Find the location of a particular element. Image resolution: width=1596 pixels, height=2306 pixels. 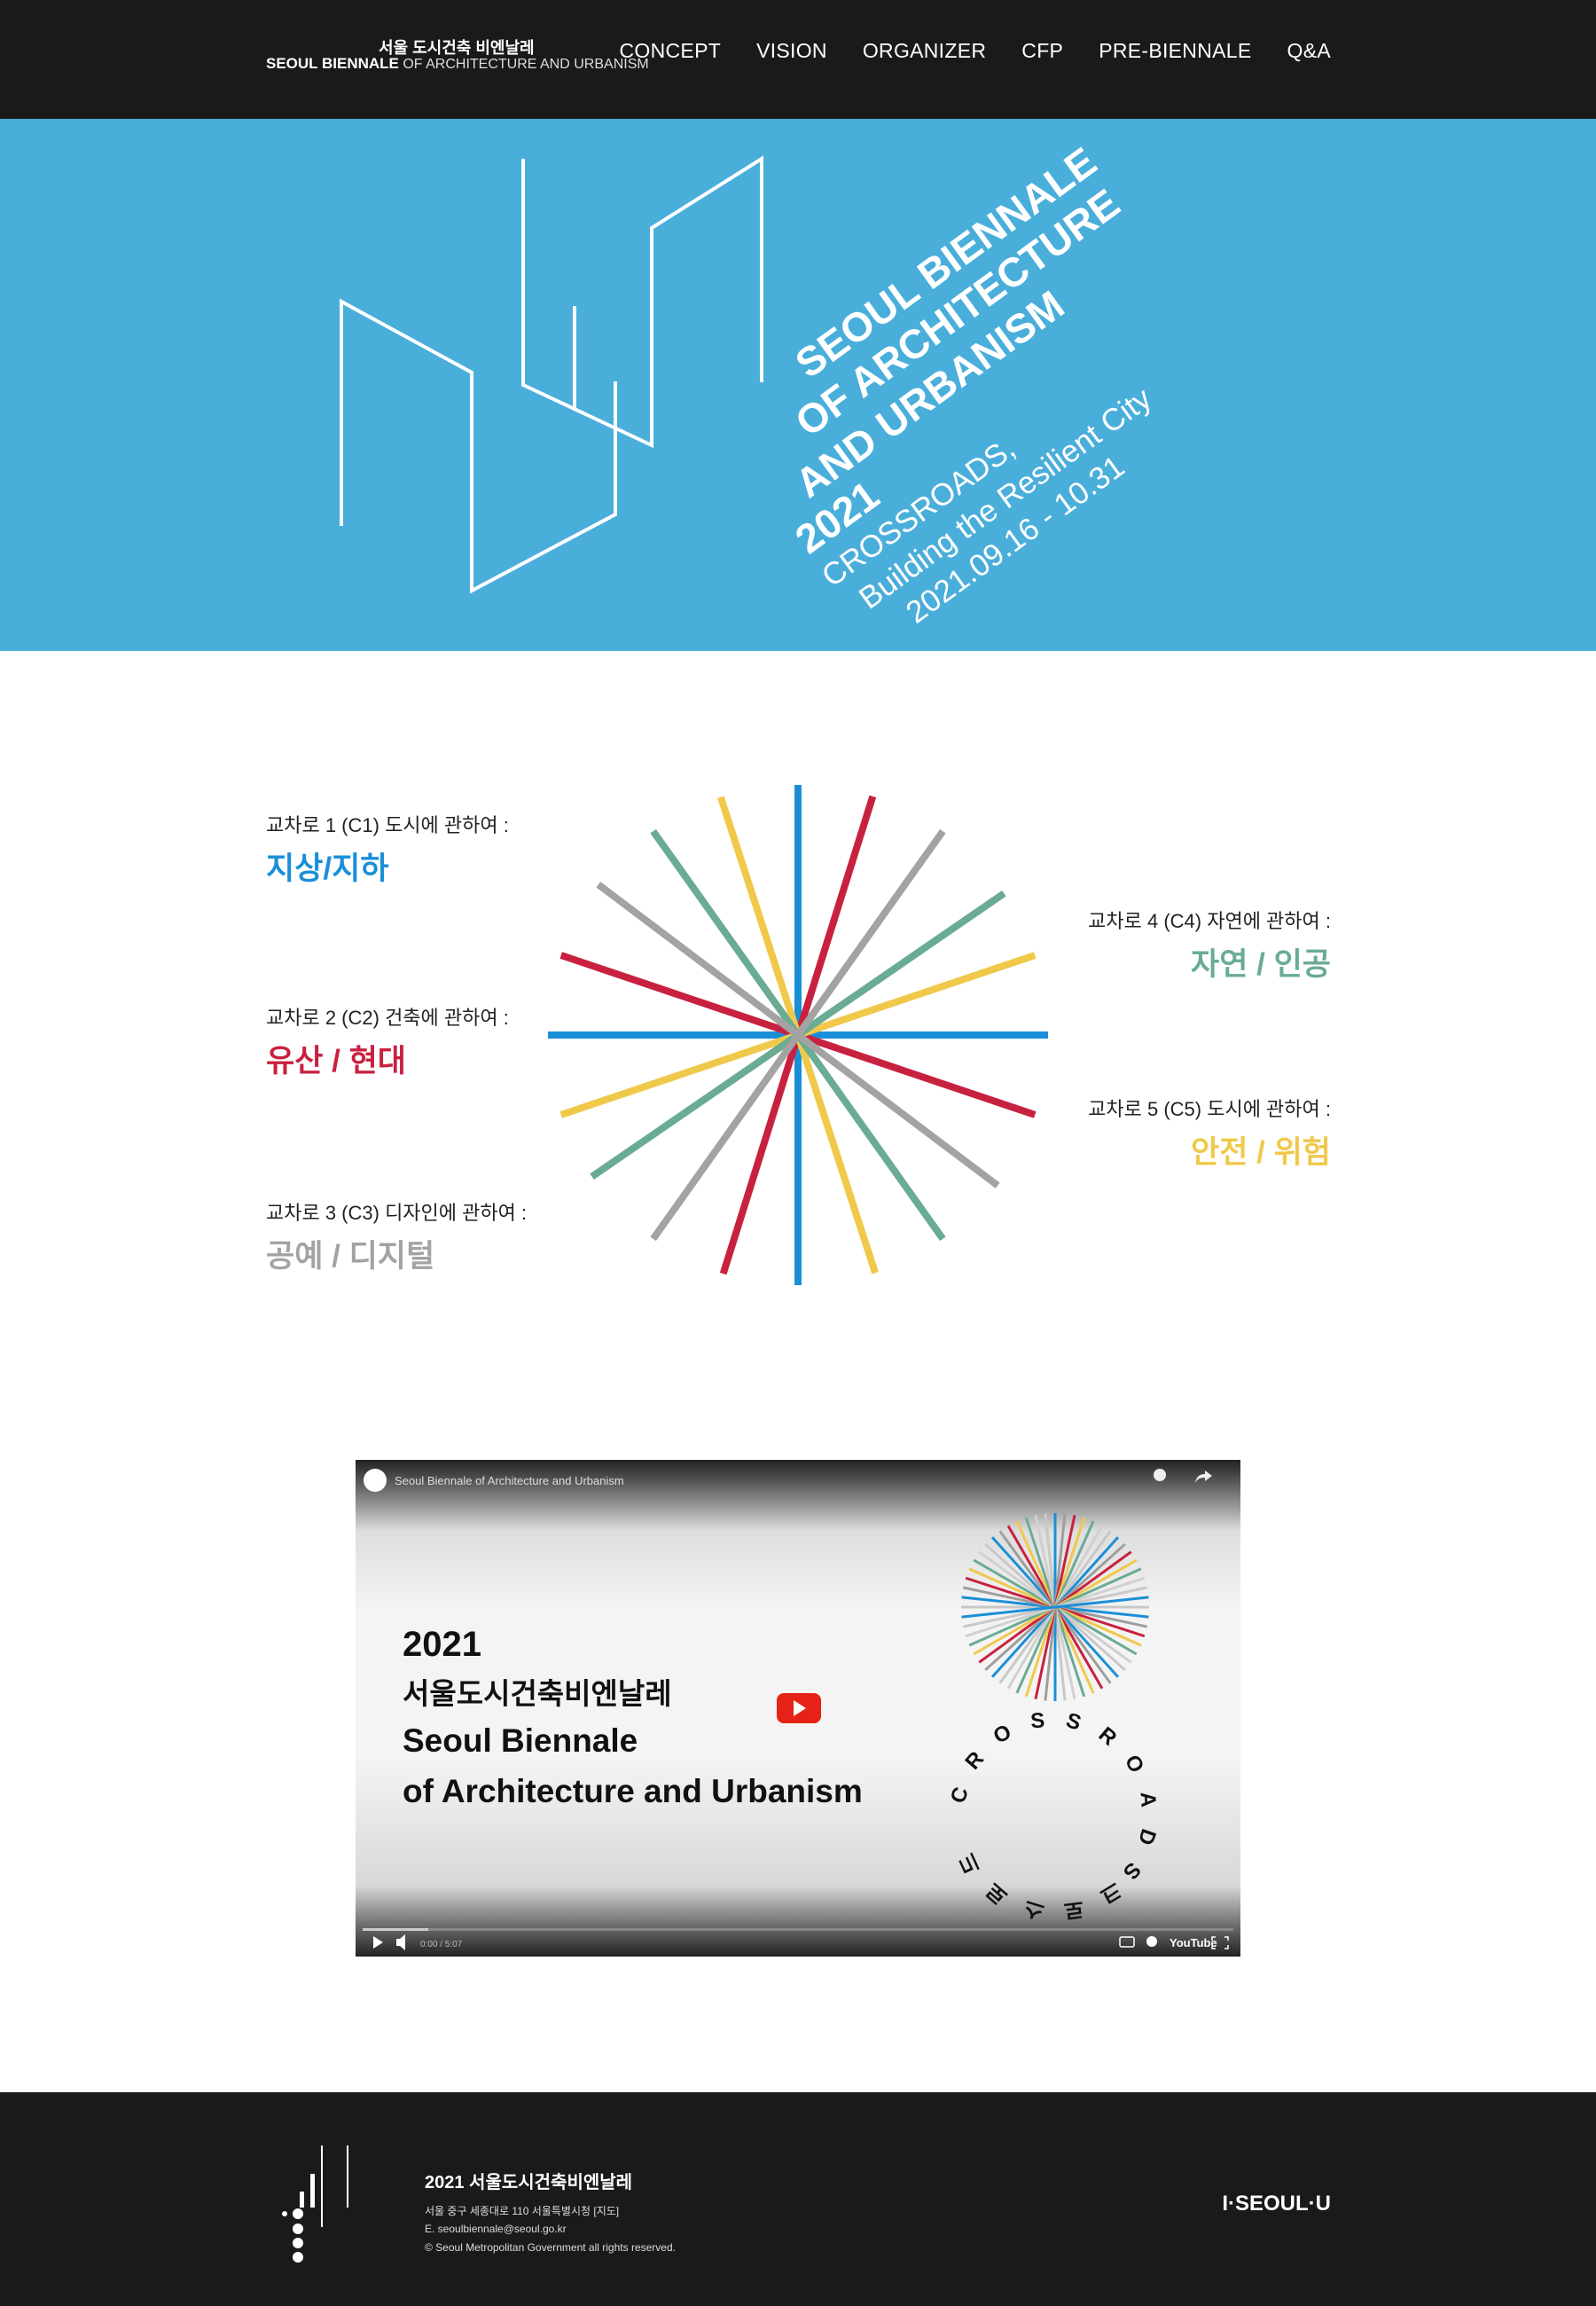

hero-line-art is located at coordinates (551, 374).